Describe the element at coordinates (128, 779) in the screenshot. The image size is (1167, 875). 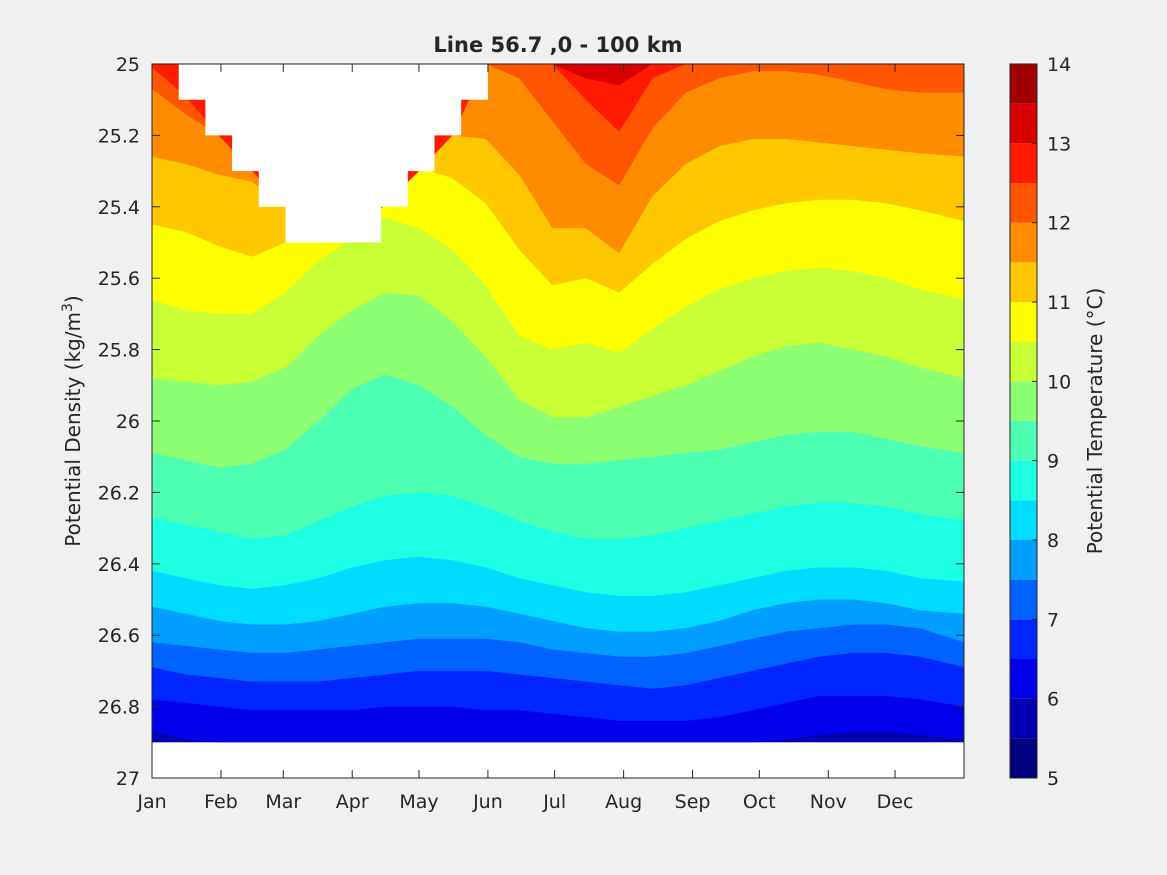
I see `y-tick-label: 27` at that location.